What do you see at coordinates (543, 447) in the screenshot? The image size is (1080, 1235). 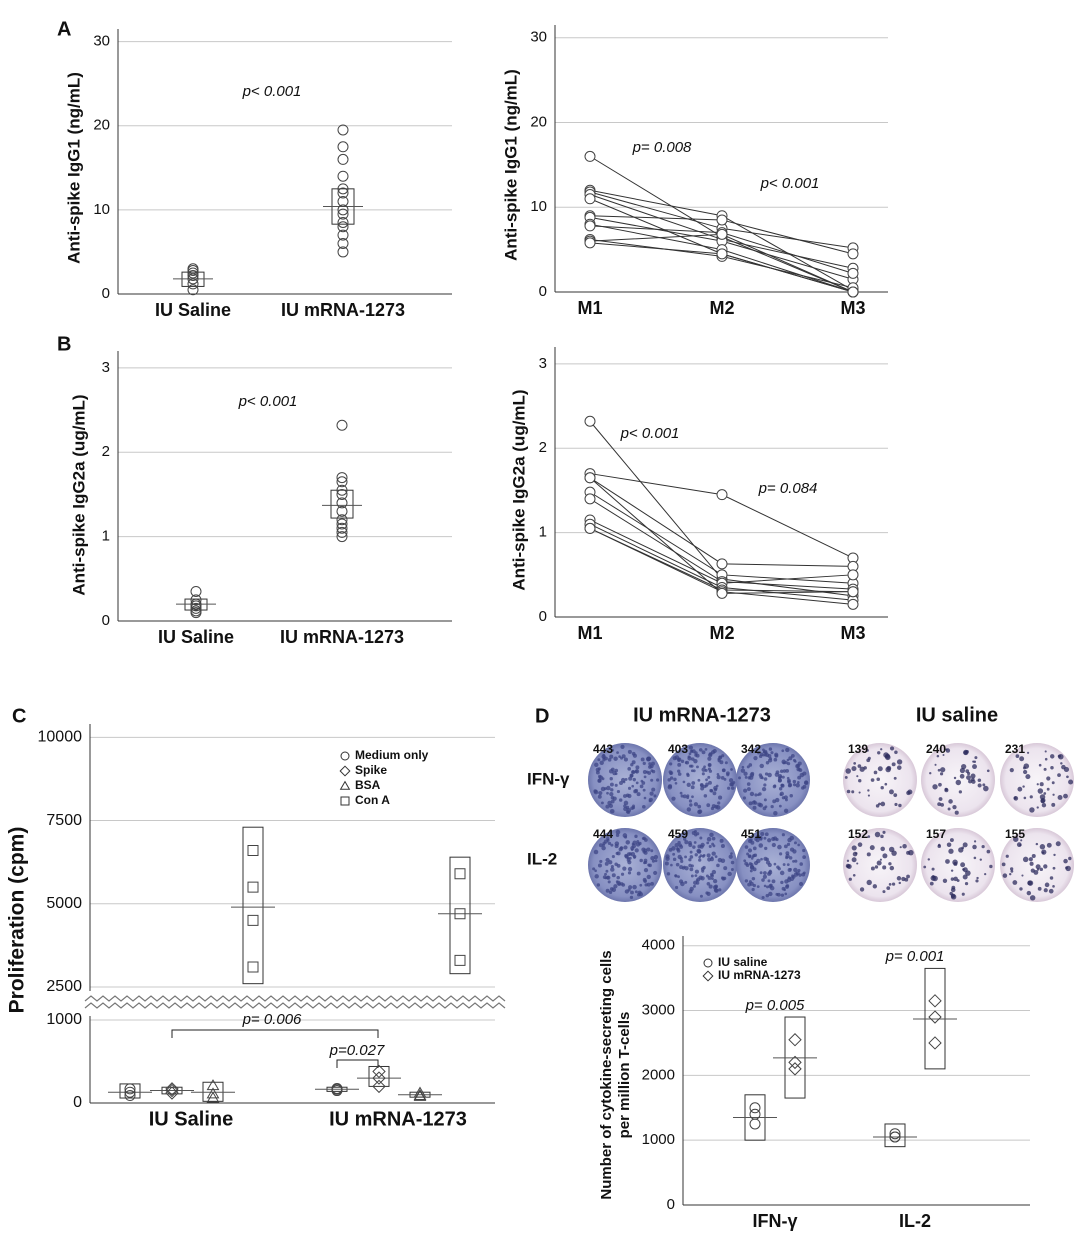 I see `y-tick-label: 2` at bounding box center [543, 447].